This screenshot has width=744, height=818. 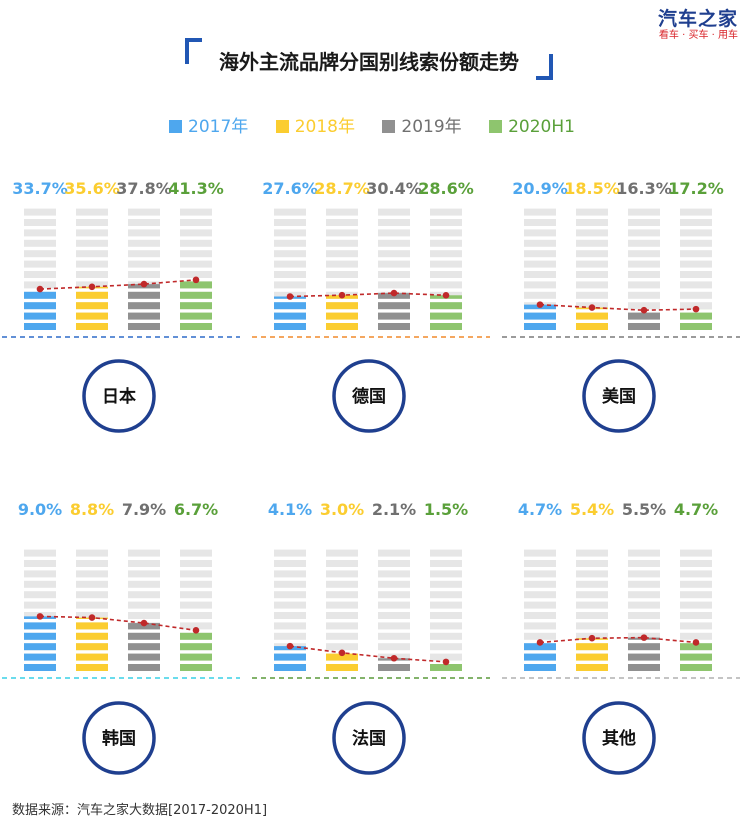 I want to click on panel-1: 33.7%35.6%37.8%41.3%日本, so click(x=121, y=305).